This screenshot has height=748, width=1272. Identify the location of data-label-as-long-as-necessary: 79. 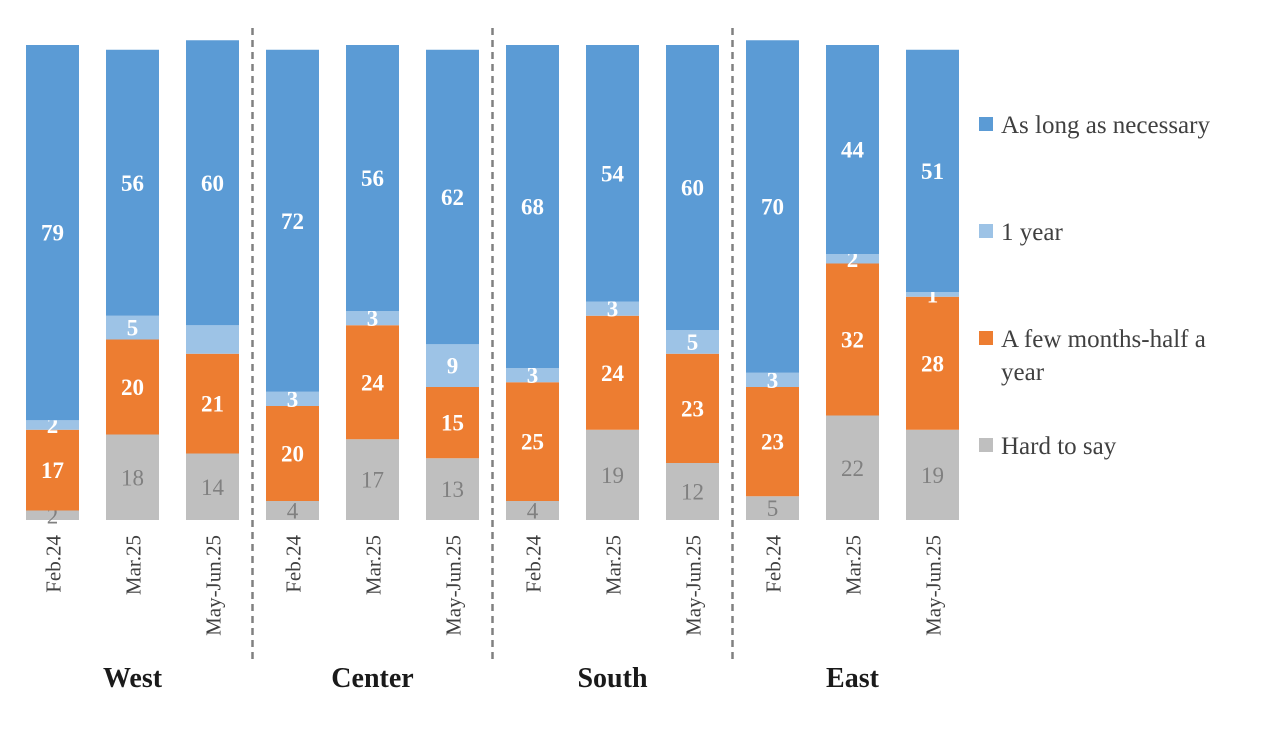
(52, 233).